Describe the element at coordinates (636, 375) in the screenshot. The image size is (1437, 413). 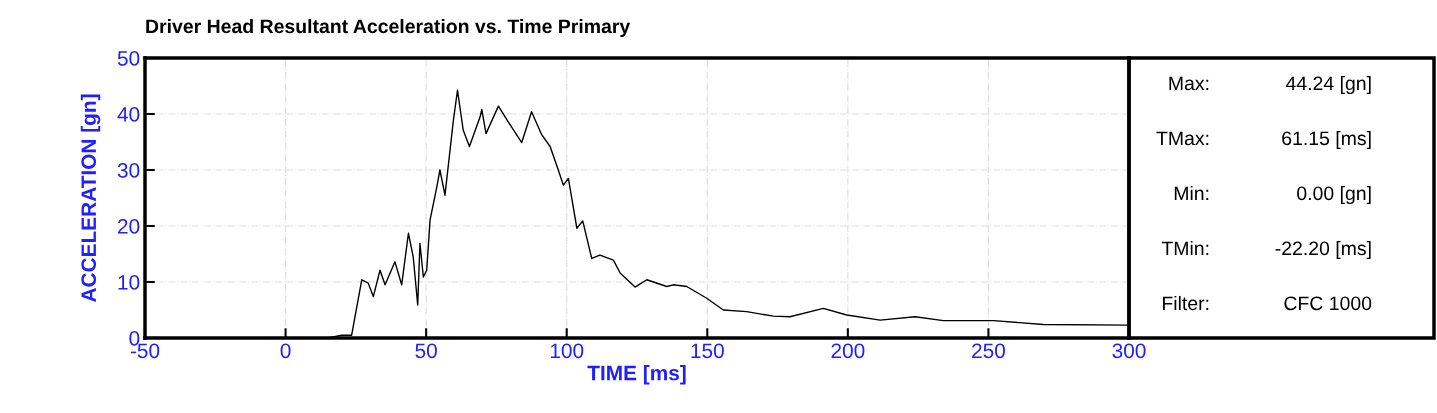
I see `x-axis-title: TIME [ms]` at that location.